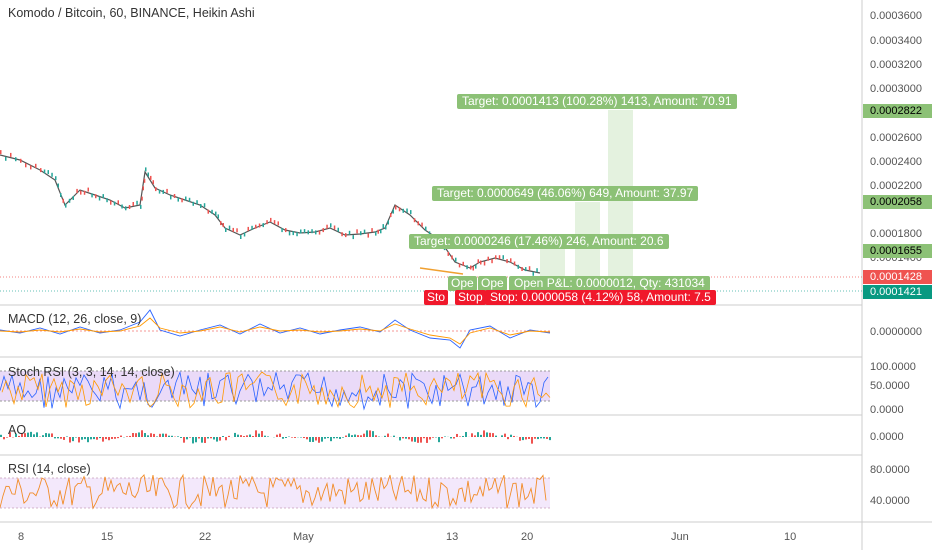  What do you see at coordinates (275, 329) in the screenshot?
I see `macd-line` at bounding box center [275, 329].